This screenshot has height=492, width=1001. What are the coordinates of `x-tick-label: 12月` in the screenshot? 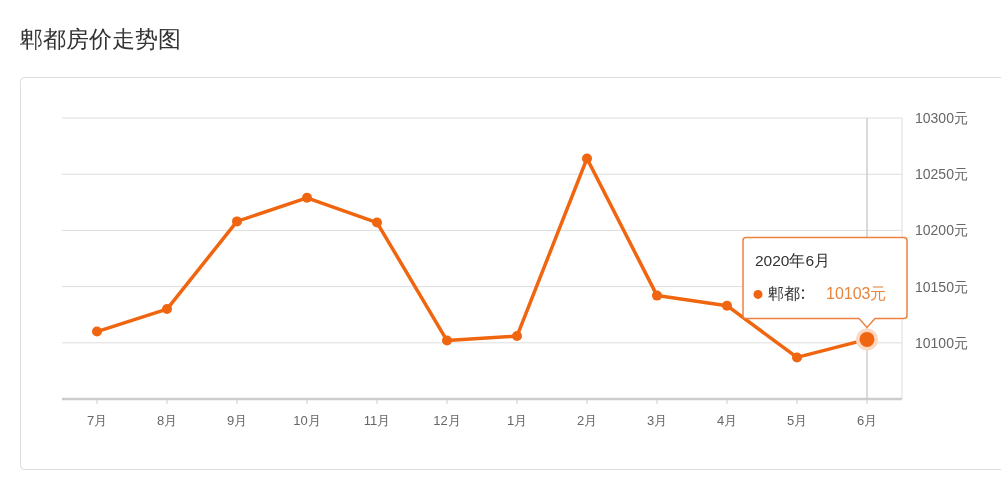 It's located at (447, 420).